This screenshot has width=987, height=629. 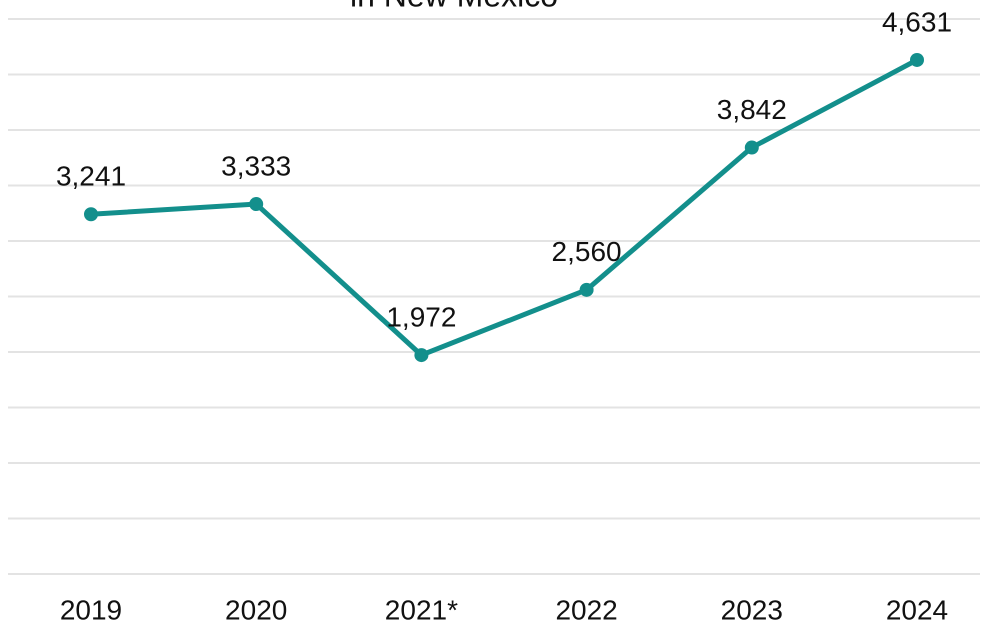 What do you see at coordinates (752, 109) in the screenshot?
I see `data-label: 3,842` at bounding box center [752, 109].